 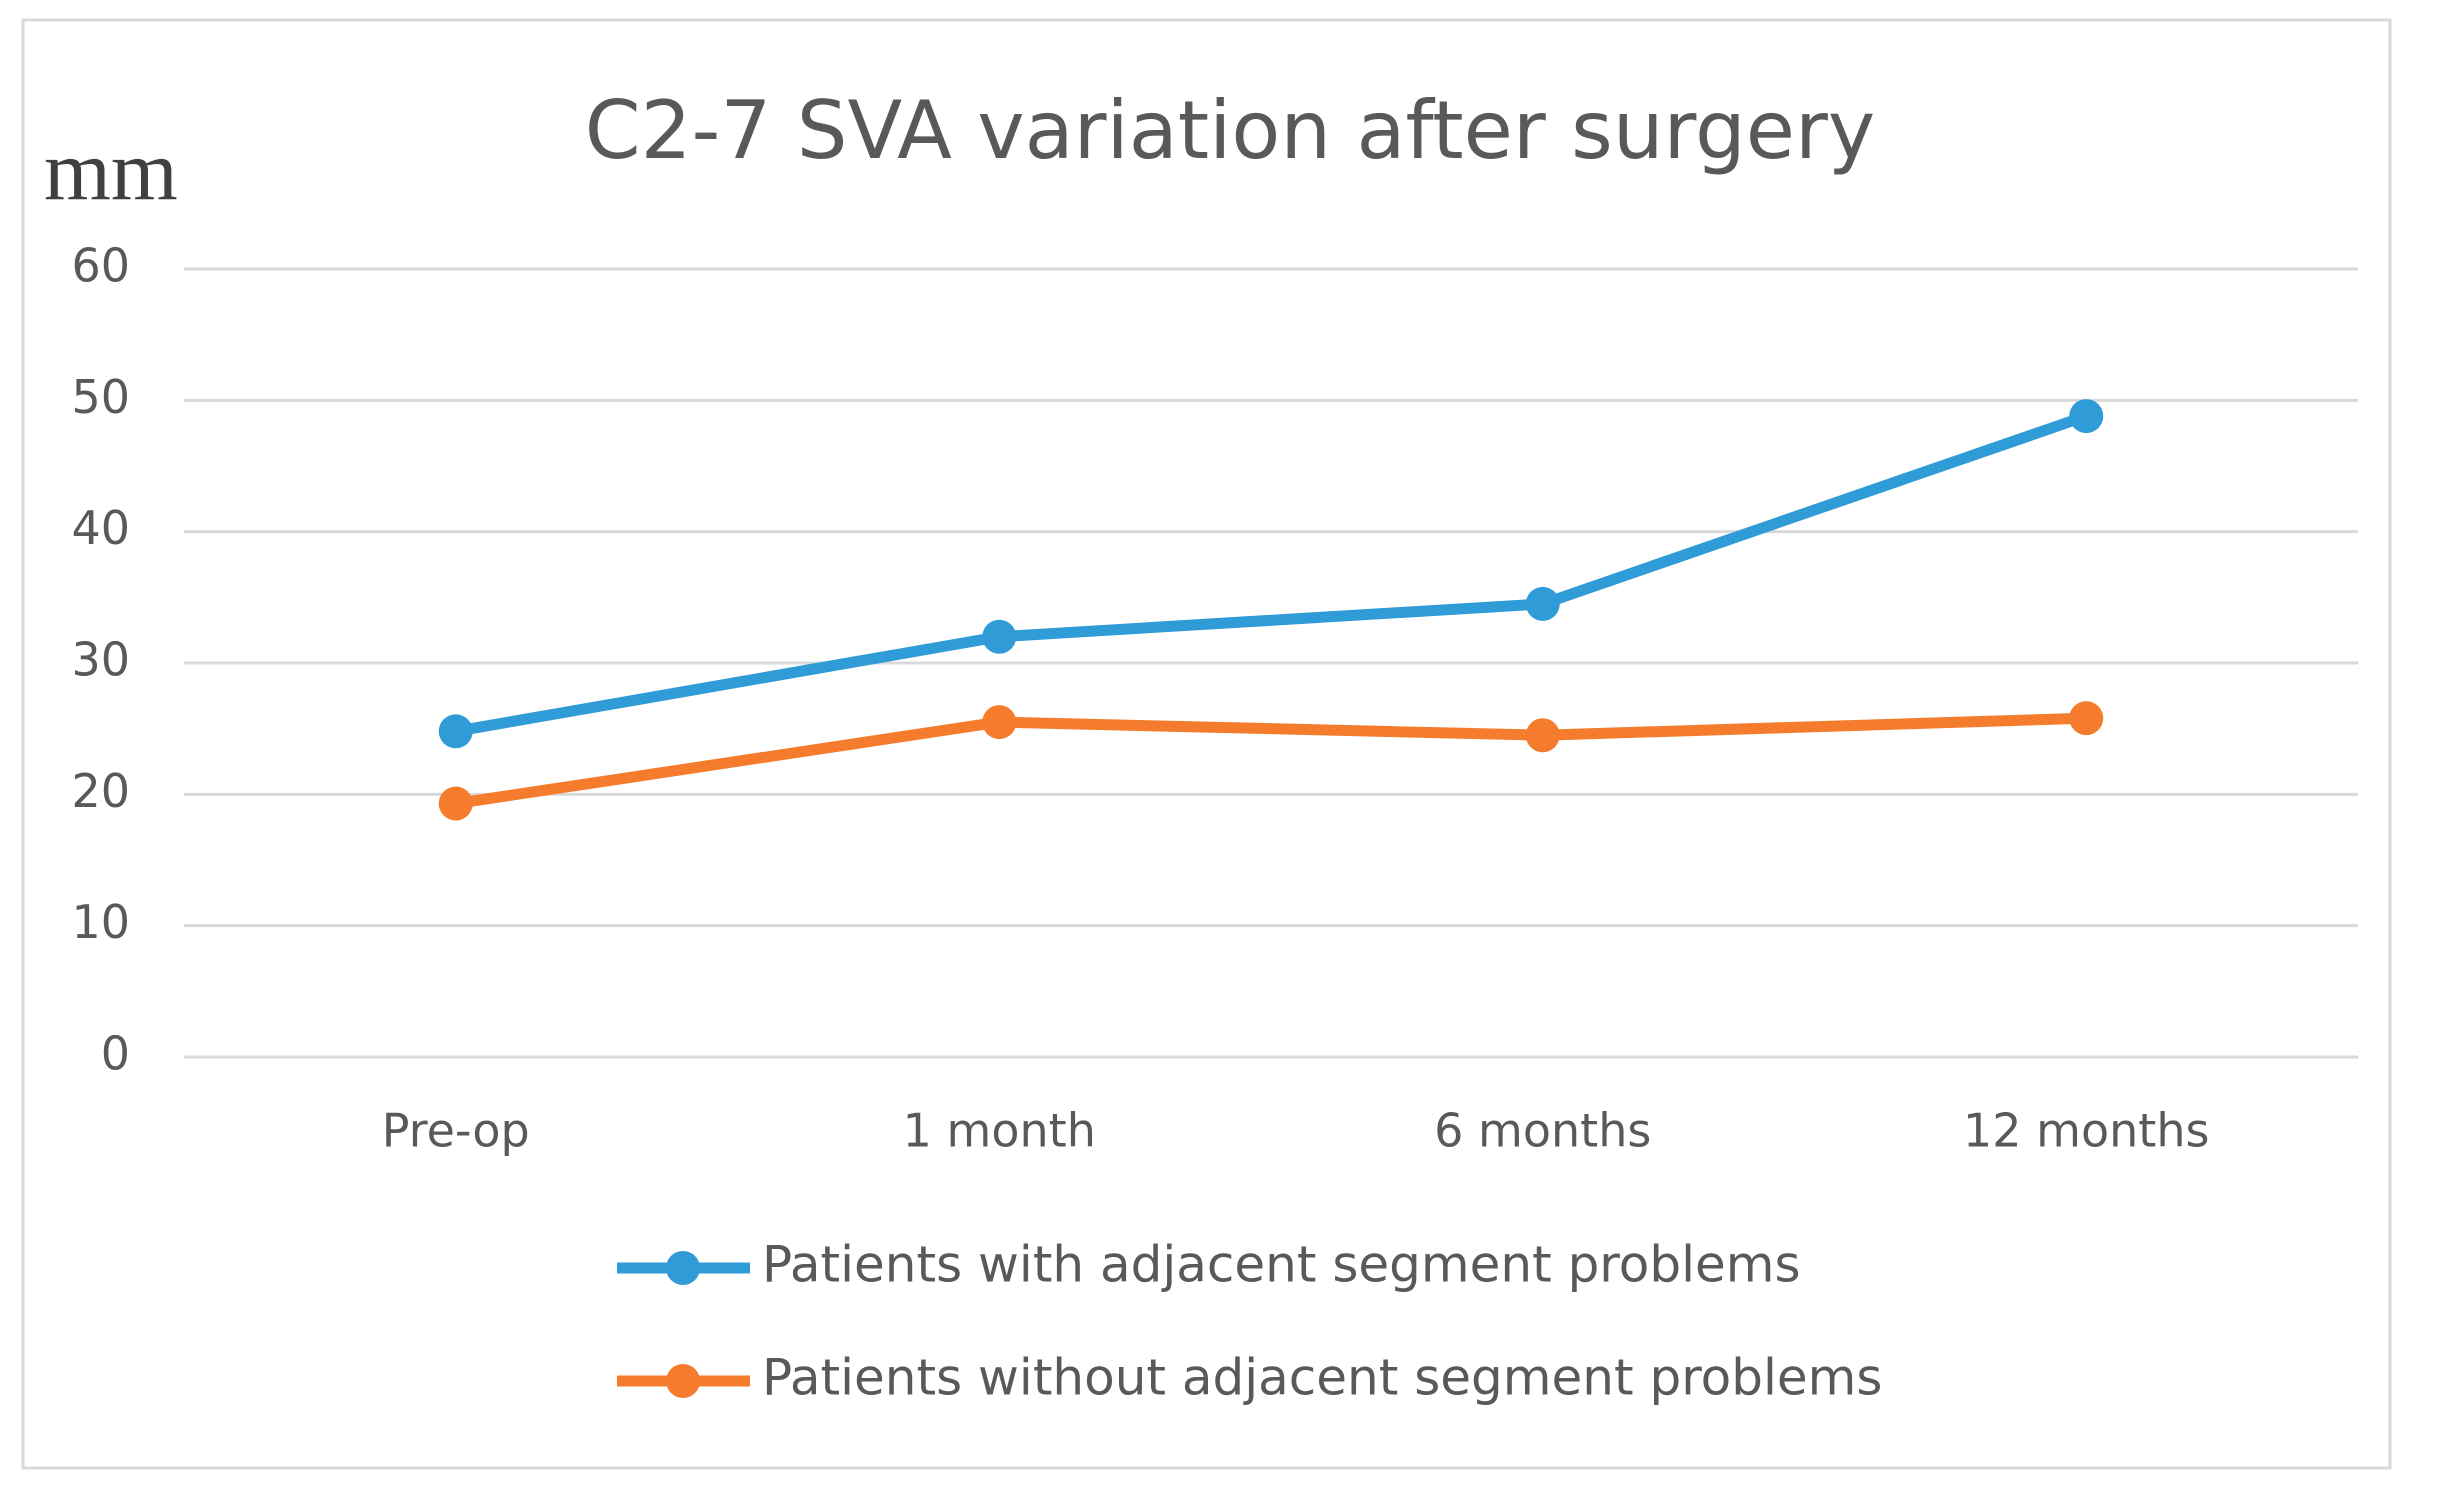 I want to click on x-tick-label: 1 month, so click(x=999, y=1131).